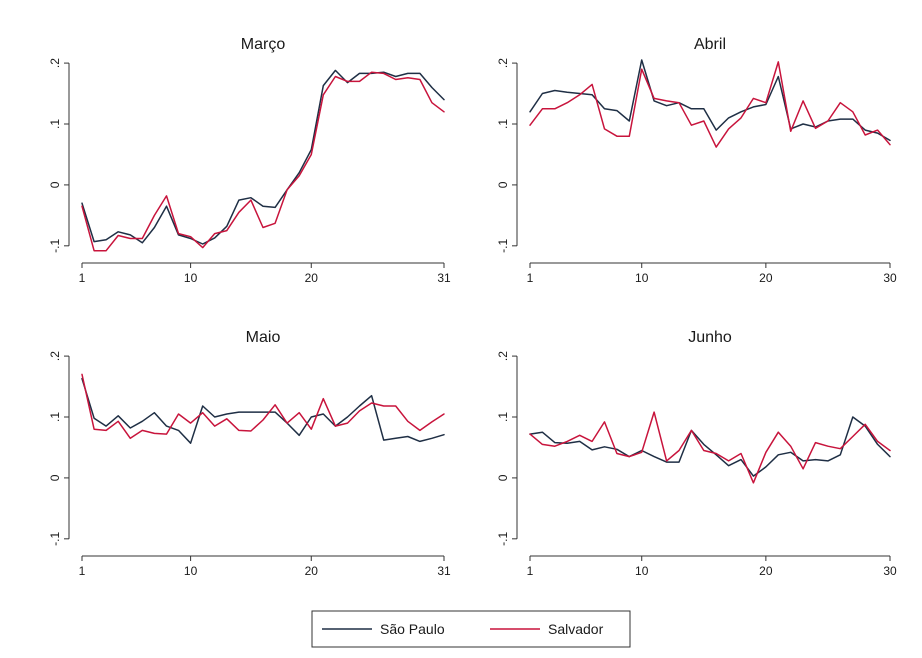 This screenshot has width=922, height=658. I want to click on panel-title: Abril, so click(710, 44).